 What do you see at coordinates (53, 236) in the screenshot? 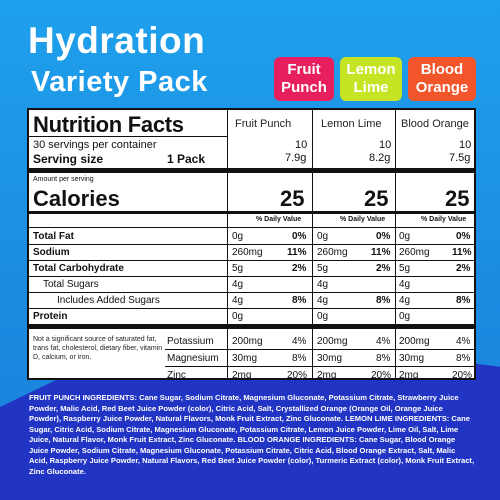
I see `total-fat-label: Total Fat` at bounding box center [53, 236].